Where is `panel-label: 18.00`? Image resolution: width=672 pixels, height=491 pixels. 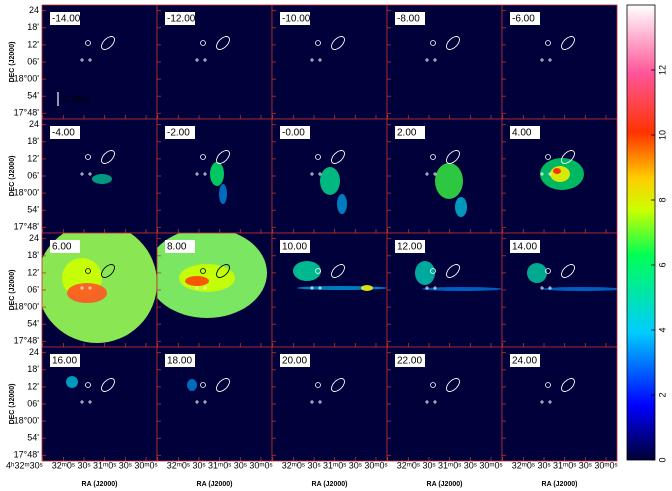
panel-label: 18.00 is located at coordinates (179, 361).